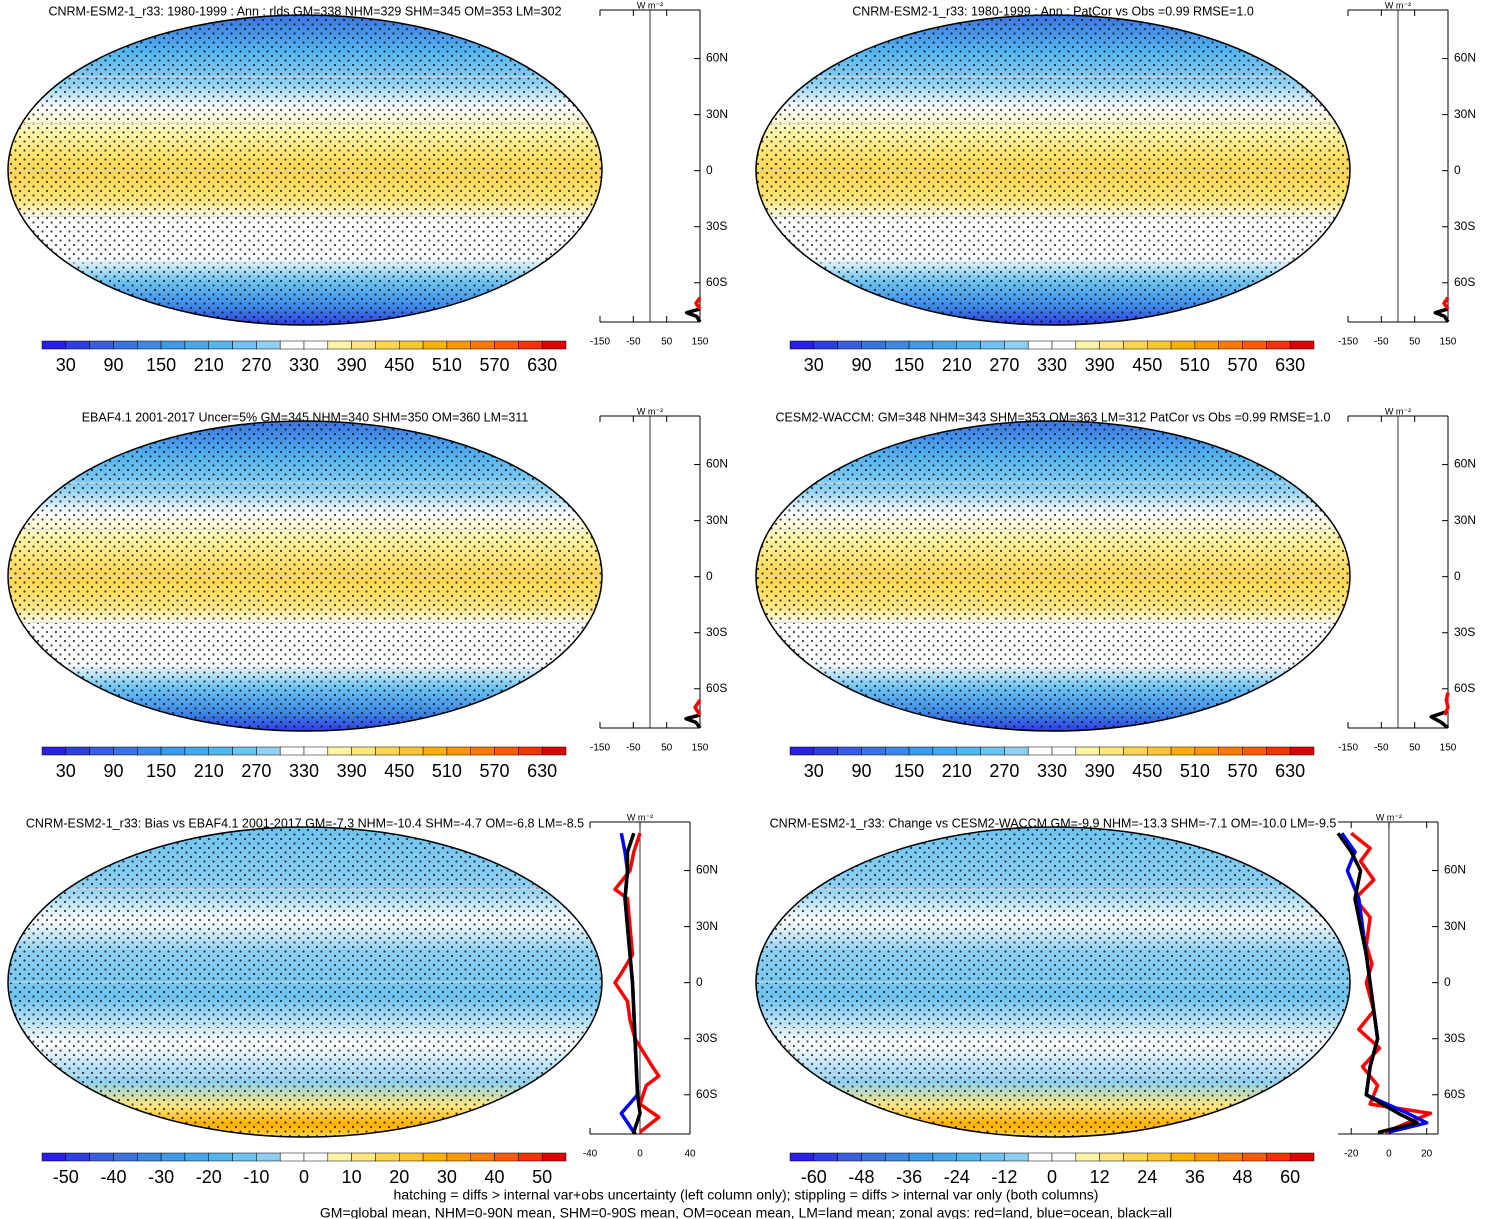  What do you see at coordinates (700, 342) in the screenshot?
I see `x-tick-label: 150` at bounding box center [700, 342].